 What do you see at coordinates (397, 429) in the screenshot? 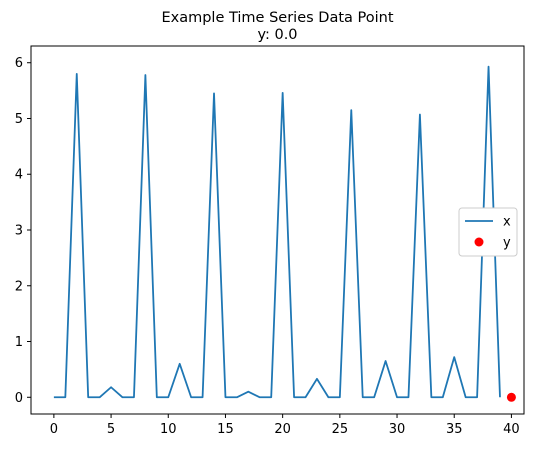
I see `x-tick-label: 30` at bounding box center [397, 429].